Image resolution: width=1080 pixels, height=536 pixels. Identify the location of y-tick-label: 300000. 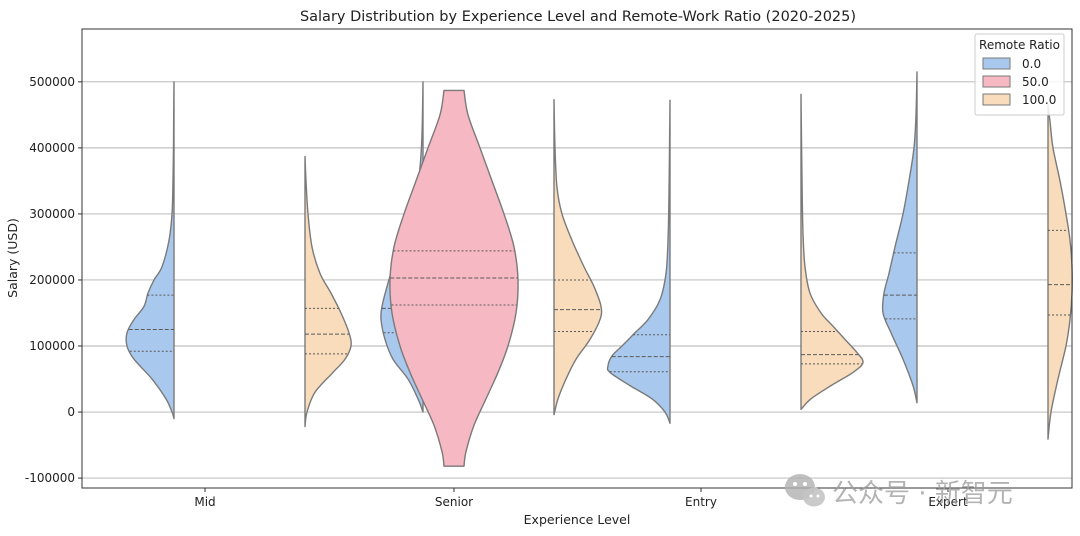
(52, 214).